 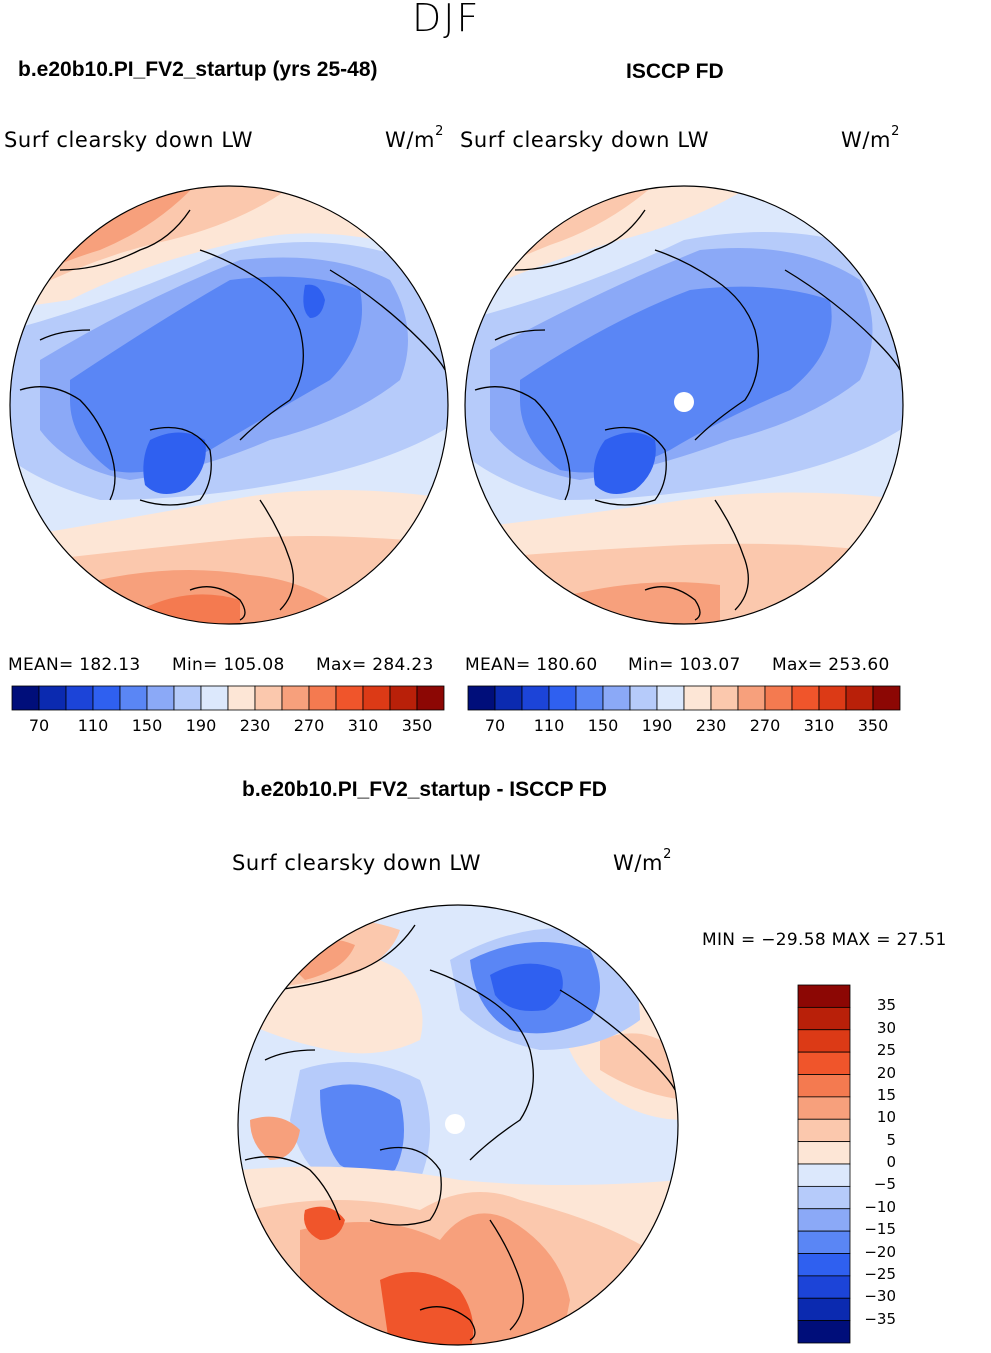 What do you see at coordinates (895, 131) in the screenshot?
I see `right-units-exp: 2` at bounding box center [895, 131].